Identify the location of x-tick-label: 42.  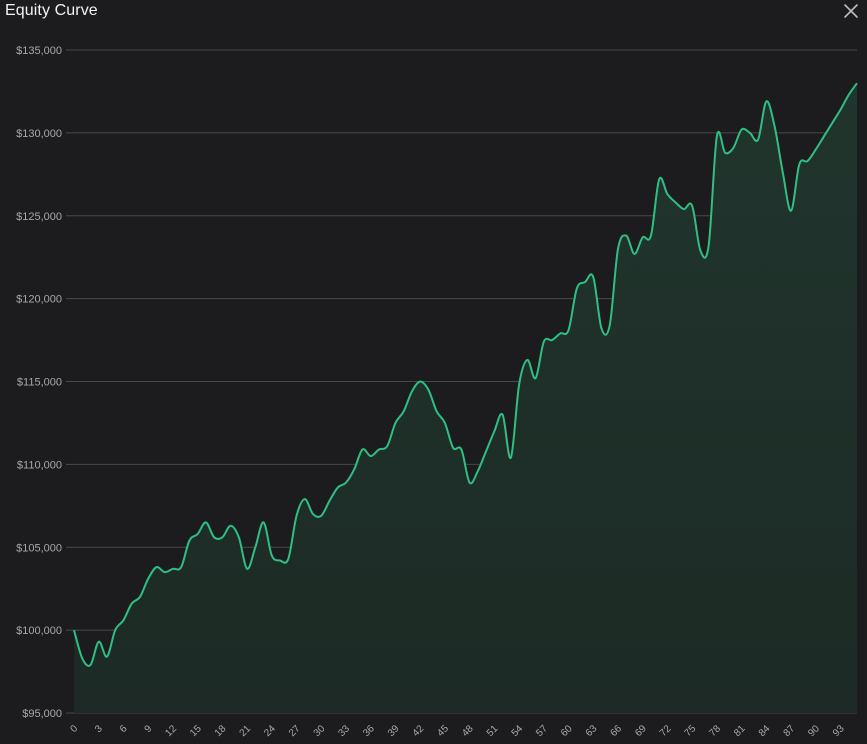
(419, 731).